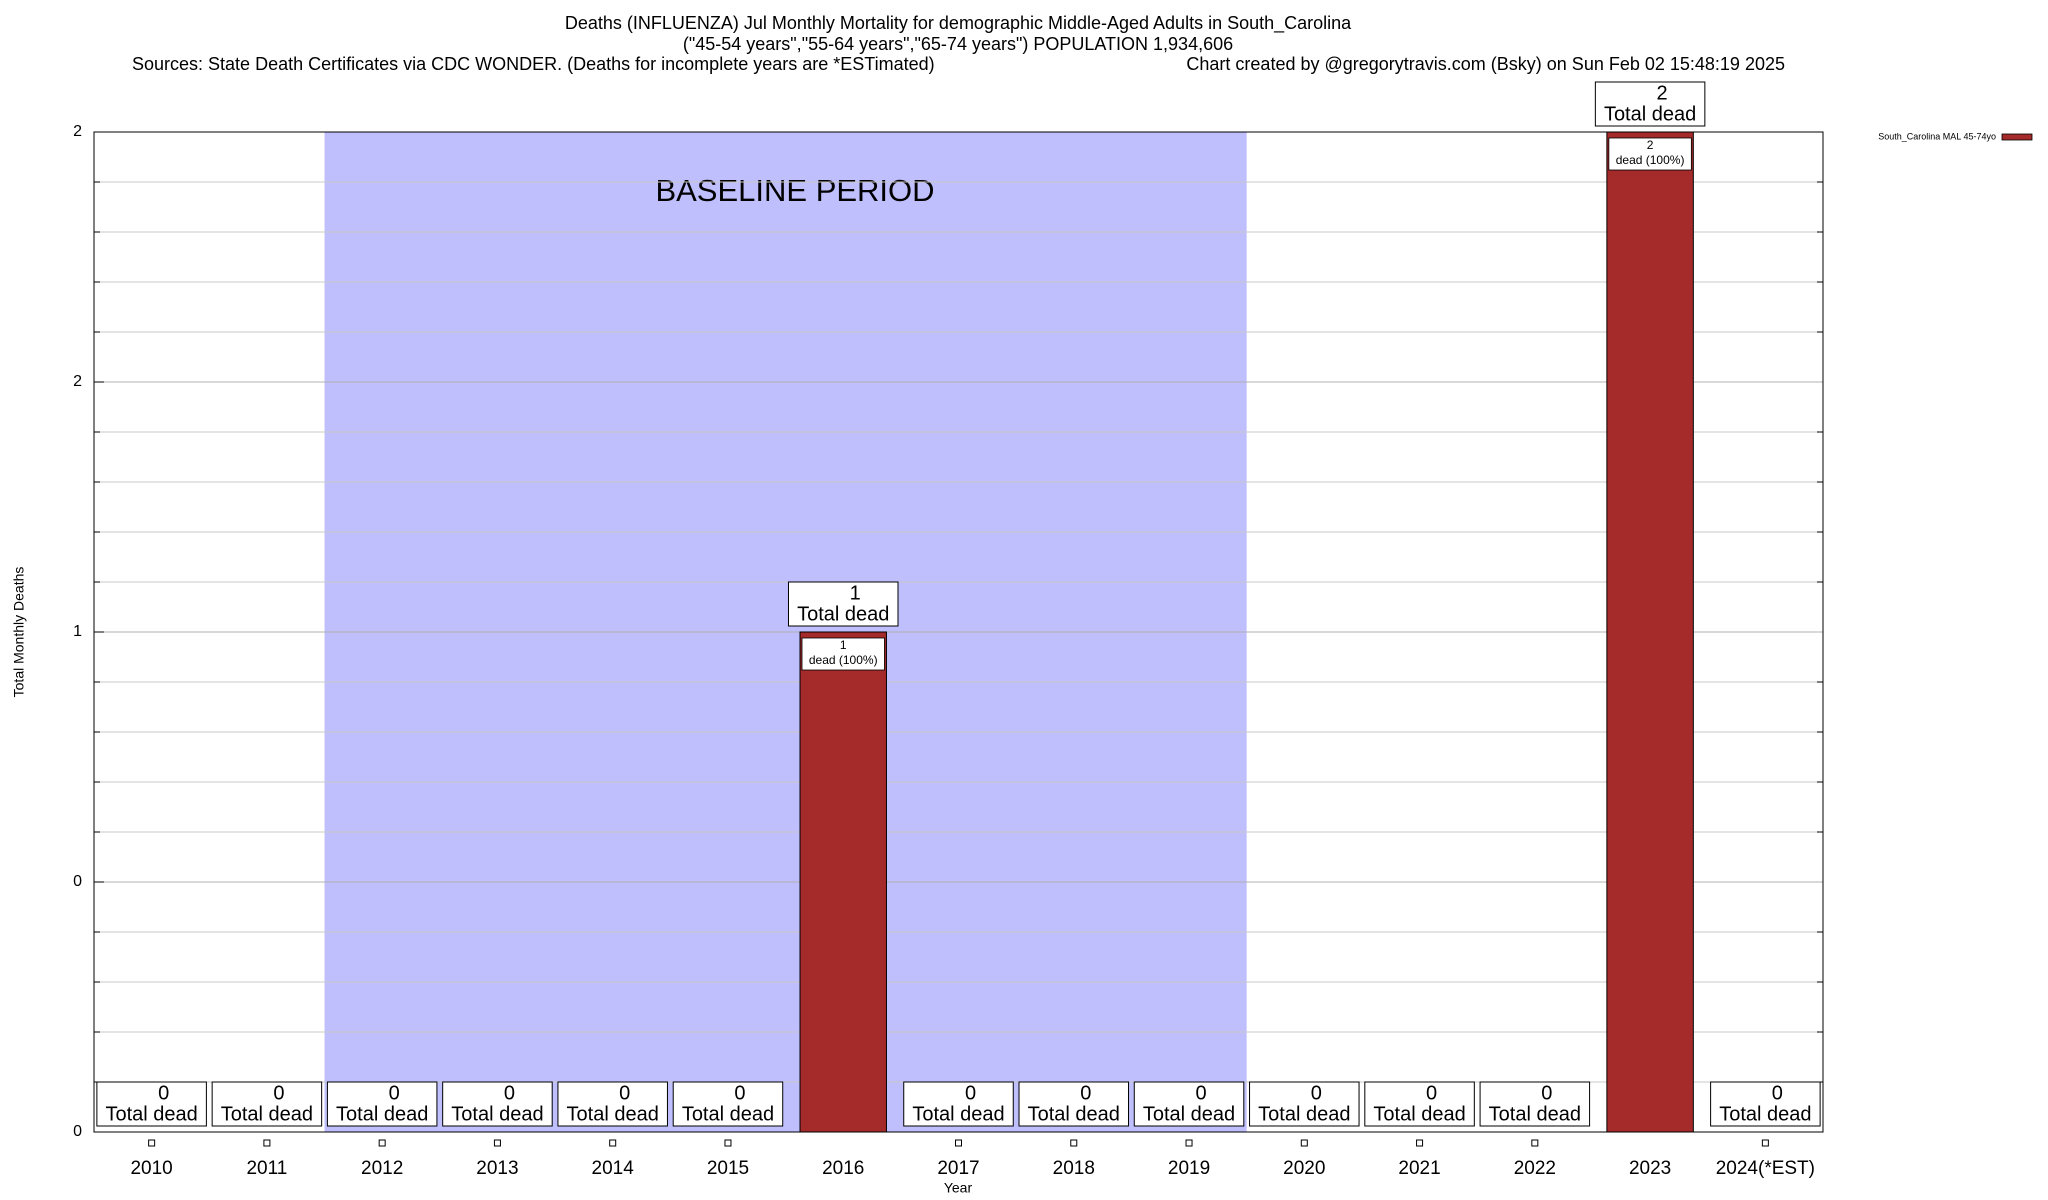 The image size is (2048, 1200). What do you see at coordinates (497, 1168) in the screenshot?
I see `x-tick-label: 2013` at bounding box center [497, 1168].